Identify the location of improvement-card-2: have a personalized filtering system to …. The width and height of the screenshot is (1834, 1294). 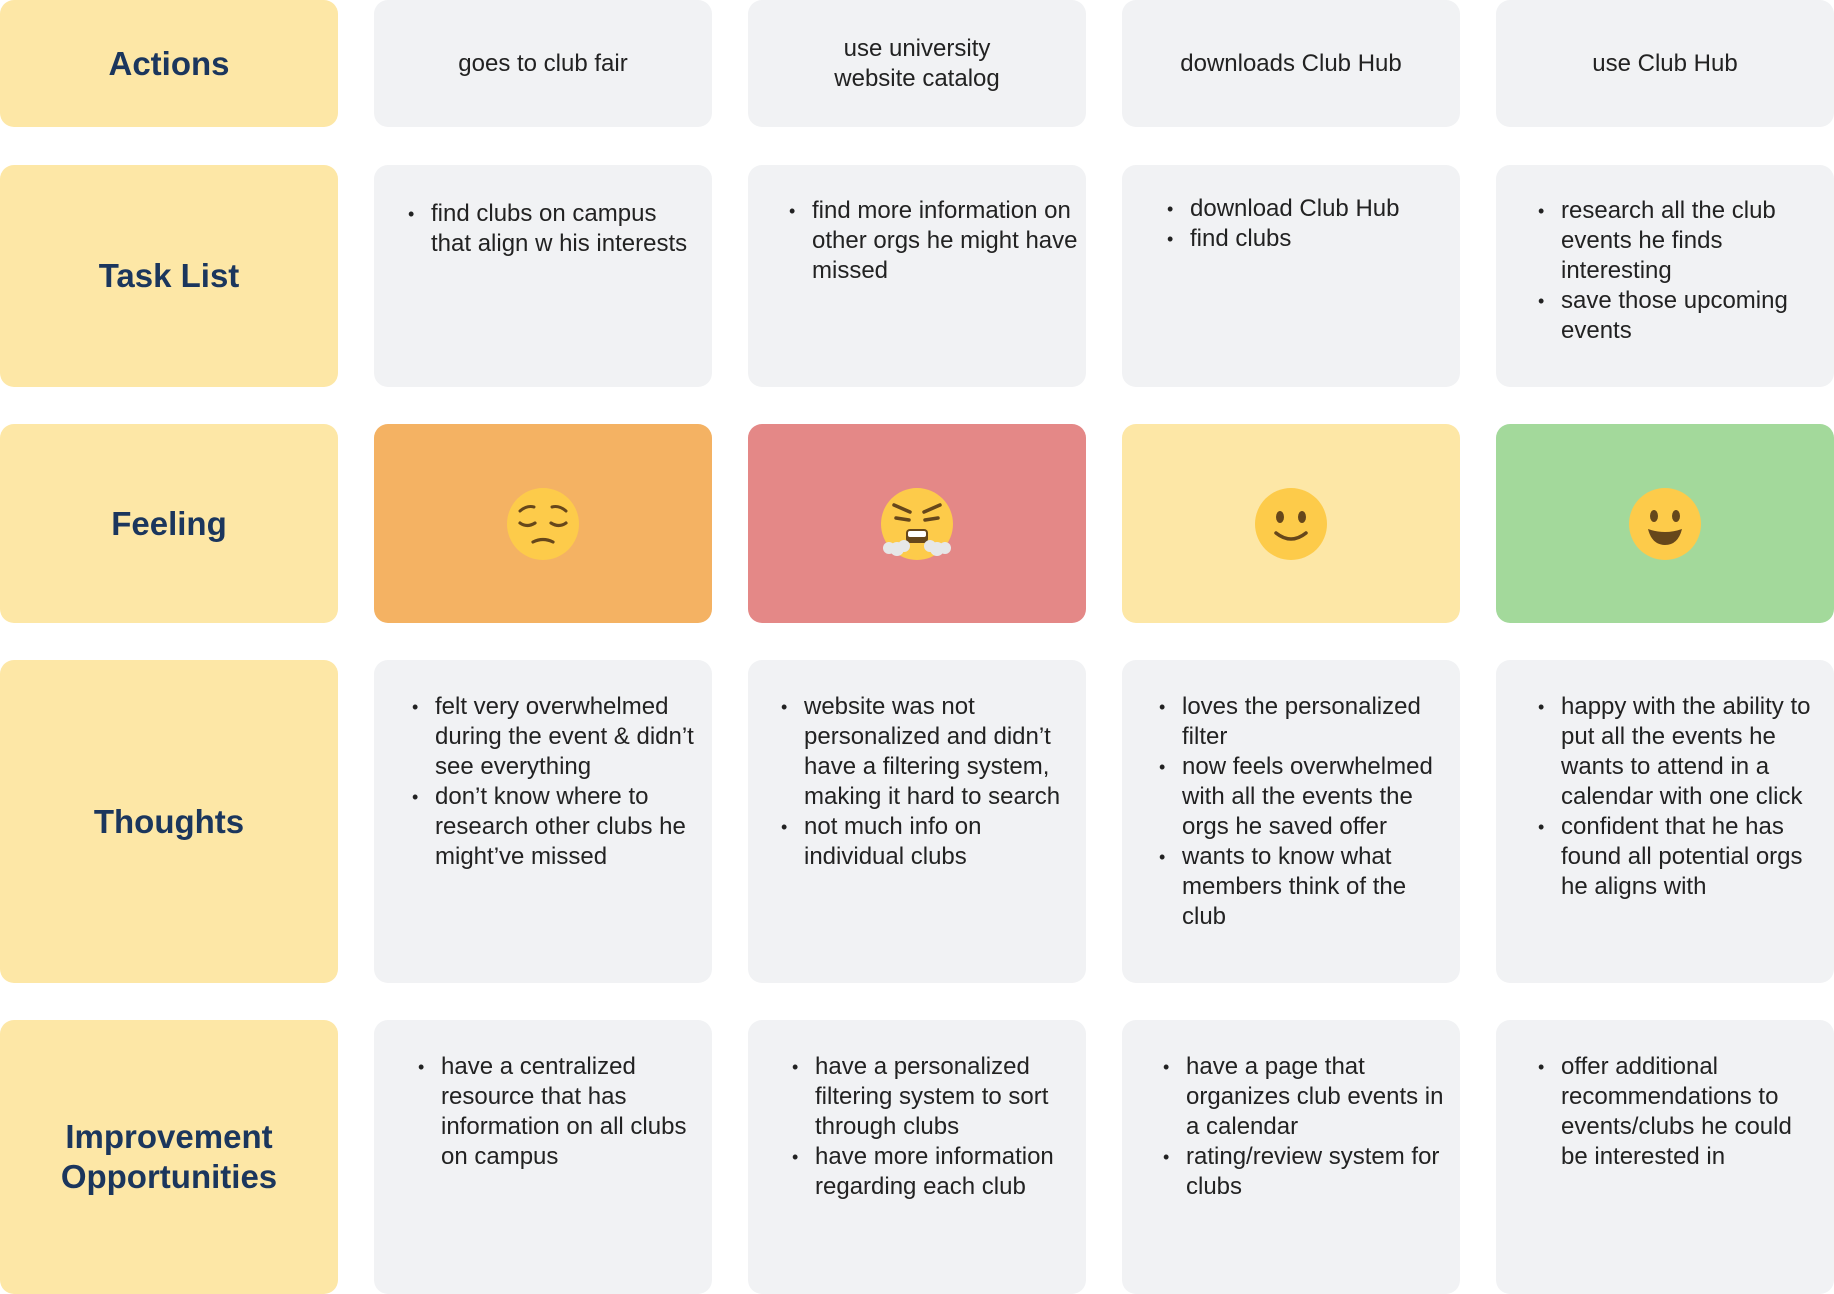
(917, 1157).